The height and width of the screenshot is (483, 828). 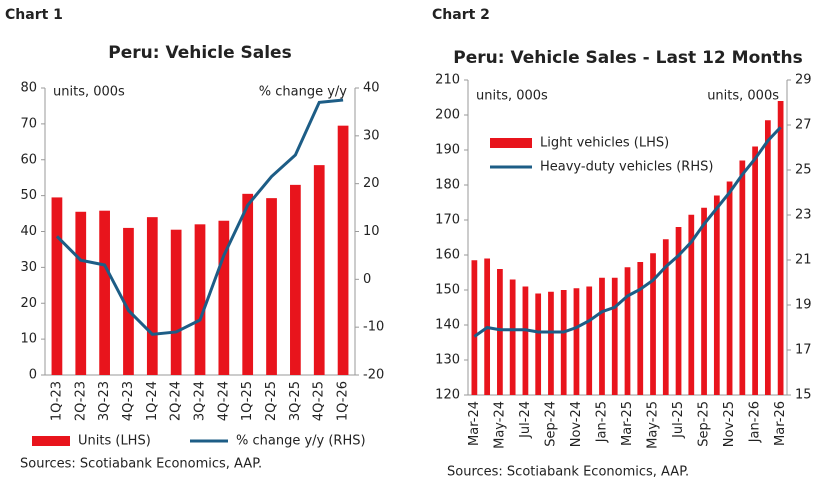 What do you see at coordinates (627, 423) in the screenshot?
I see `x-tick-label: Mar-25` at bounding box center [627, 423].